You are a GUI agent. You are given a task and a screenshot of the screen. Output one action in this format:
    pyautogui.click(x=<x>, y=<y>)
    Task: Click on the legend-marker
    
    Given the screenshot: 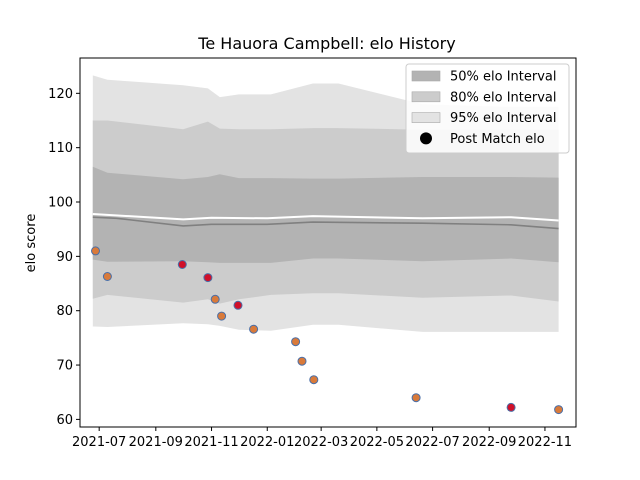 What is the action you would take?
    pyautogui.click(x=426, y=138)
    